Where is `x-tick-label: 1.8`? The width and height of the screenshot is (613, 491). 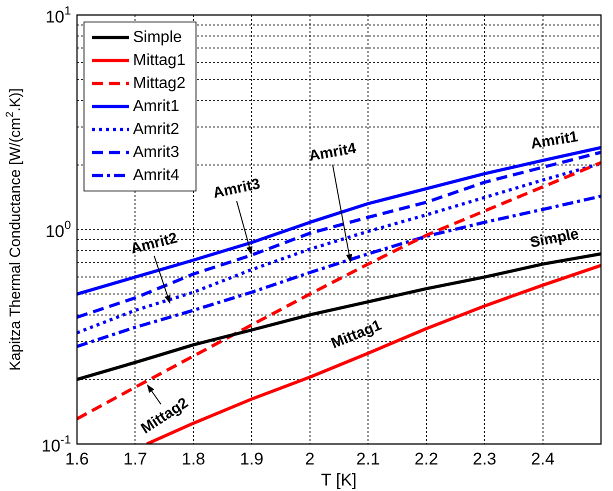
x-tick-label: 1.8 is located at coordinates (194, 459).